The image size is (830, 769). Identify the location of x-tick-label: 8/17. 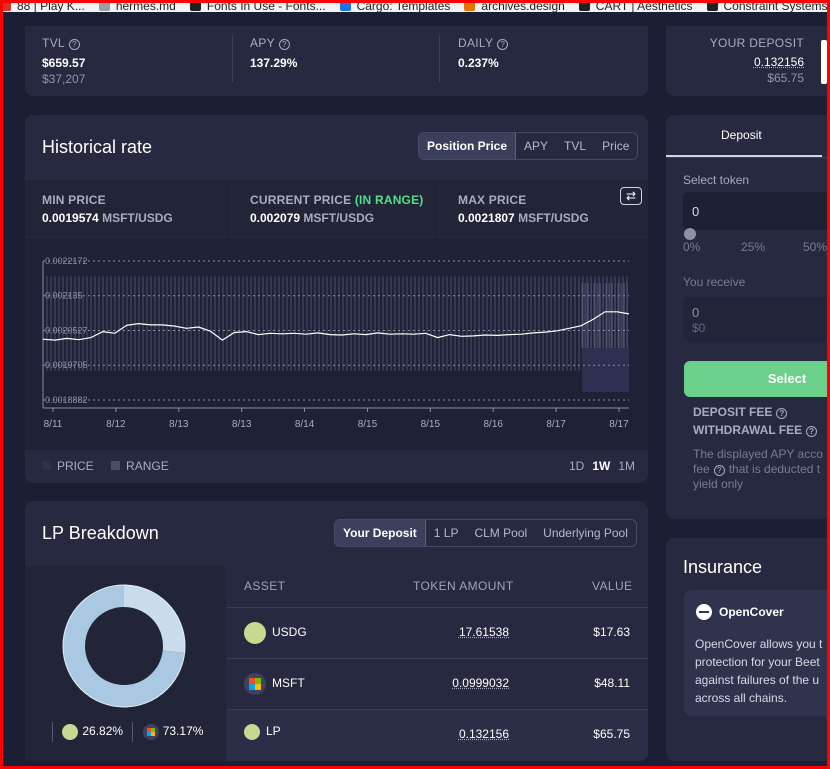
(556, 424).